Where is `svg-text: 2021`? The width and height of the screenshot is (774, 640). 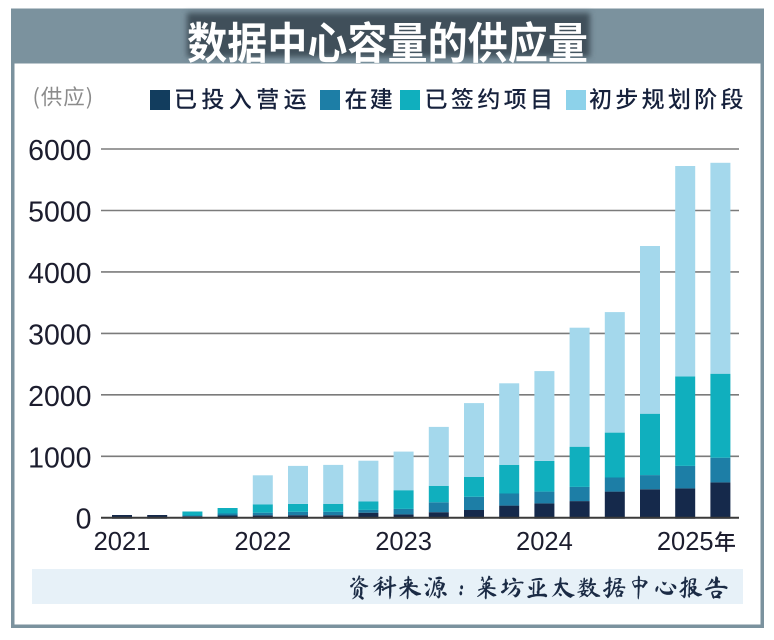
svg-text: 2021 is located at coordinates (122, 542).